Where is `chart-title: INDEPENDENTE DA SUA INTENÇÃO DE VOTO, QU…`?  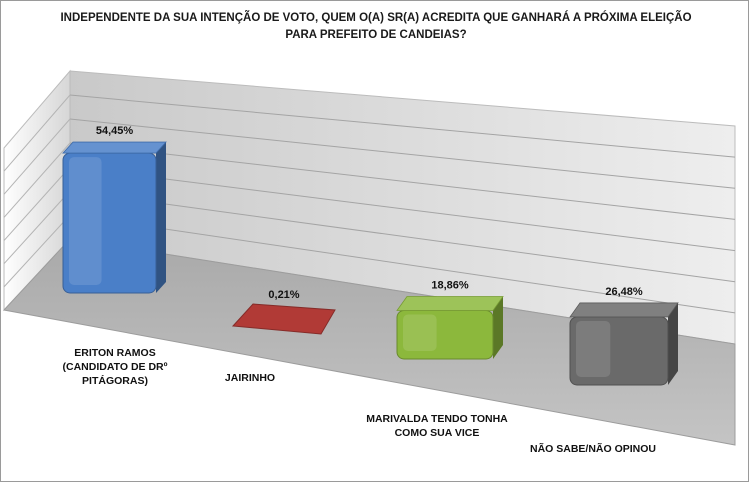
chart-title: INDEPENDENTE DA SUA INTENÇÃO DE VOTO, QU… is located at coordinates (376, 27).